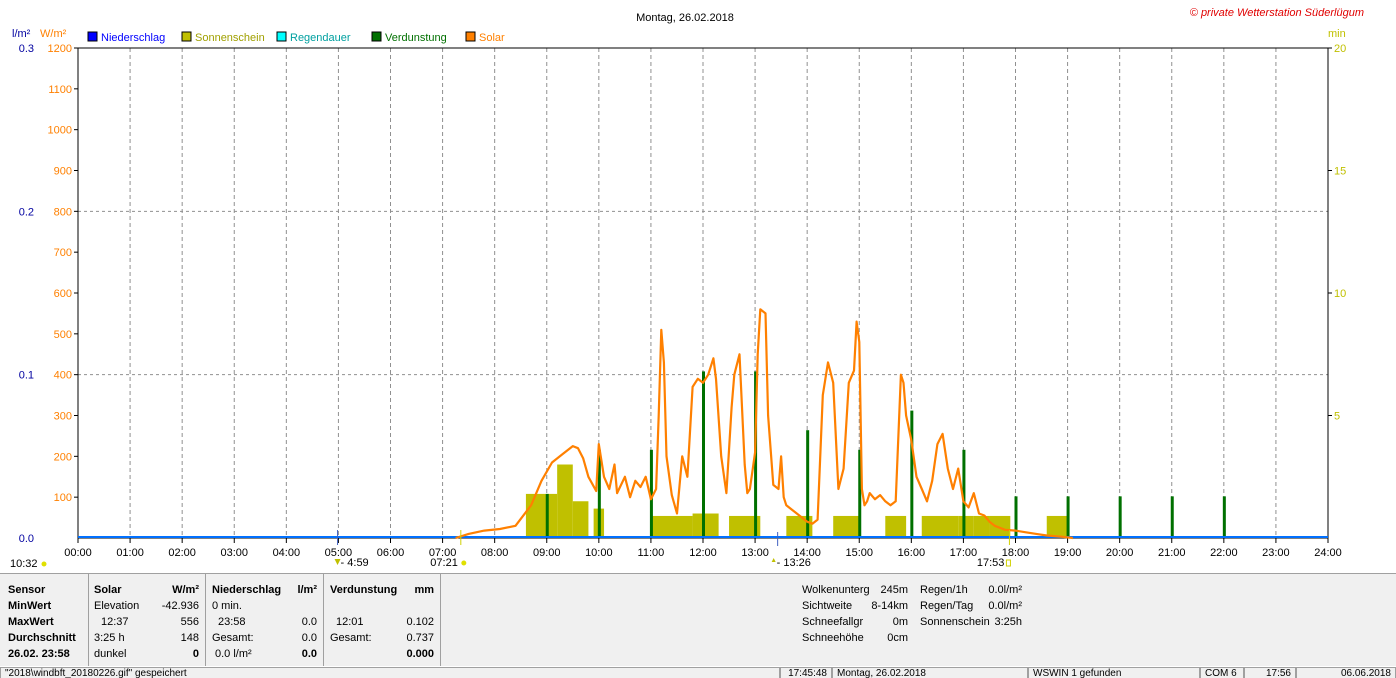 This screenshot has width=1396, height=678. Describe the element at coordinates (27, 590) in the screenshot. I see `sensor-header: Sensor` at that location.